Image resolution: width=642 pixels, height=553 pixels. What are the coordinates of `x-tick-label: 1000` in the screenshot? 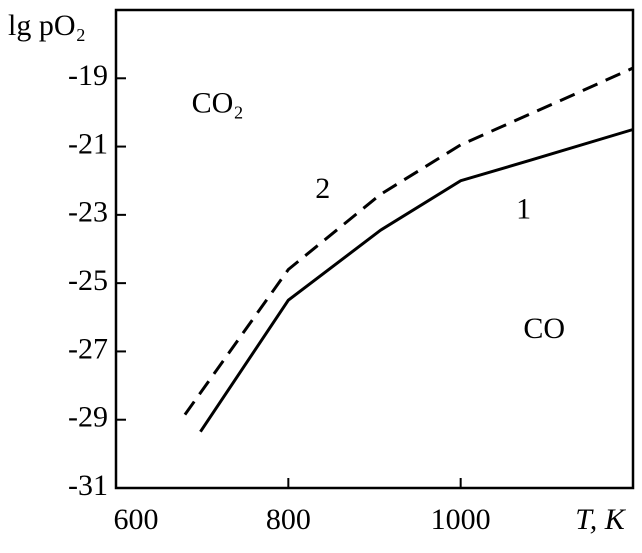 It's located at (461, 519).